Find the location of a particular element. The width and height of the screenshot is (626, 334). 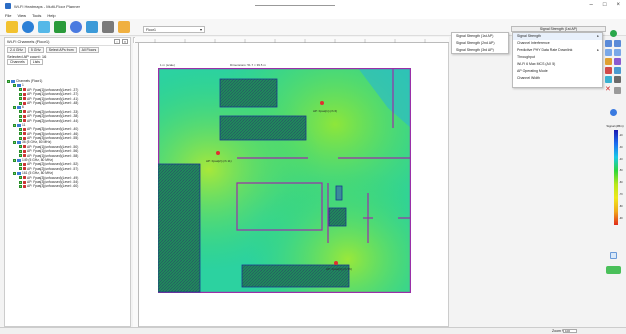

band-5ghz-toggle: 5 GHz is located at coordinates (35, 50).